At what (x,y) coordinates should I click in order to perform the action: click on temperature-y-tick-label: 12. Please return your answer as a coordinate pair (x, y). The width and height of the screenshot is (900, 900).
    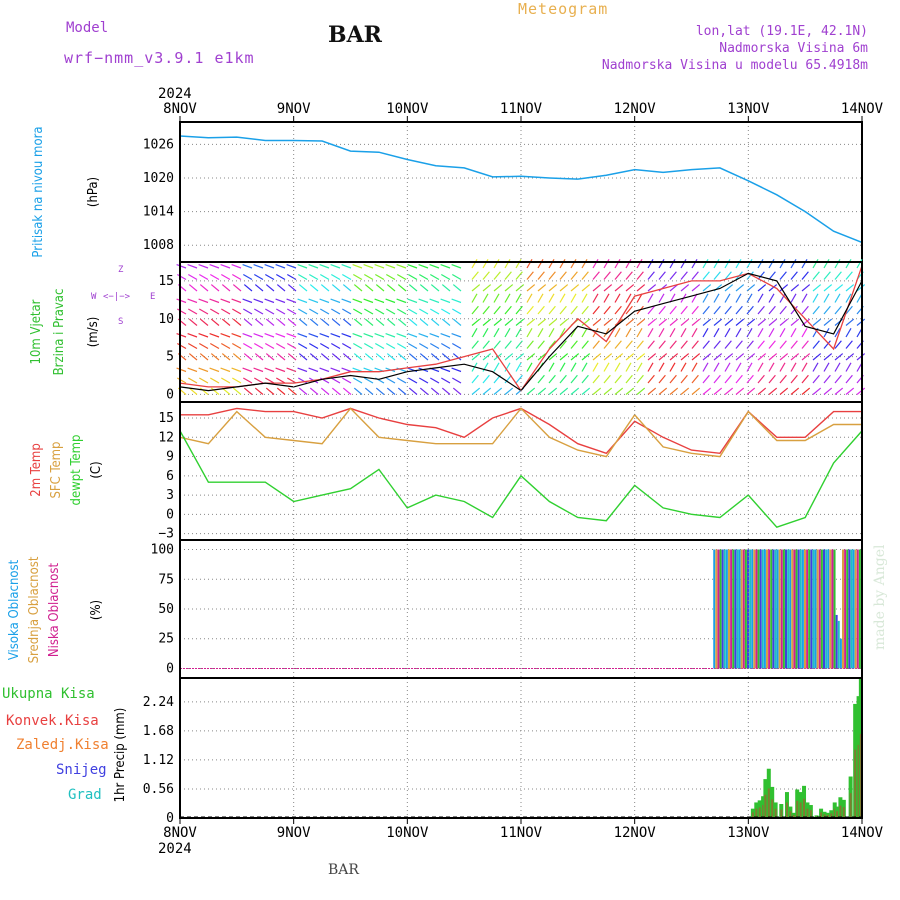
    Looking at the image, I should click on (166, 437).